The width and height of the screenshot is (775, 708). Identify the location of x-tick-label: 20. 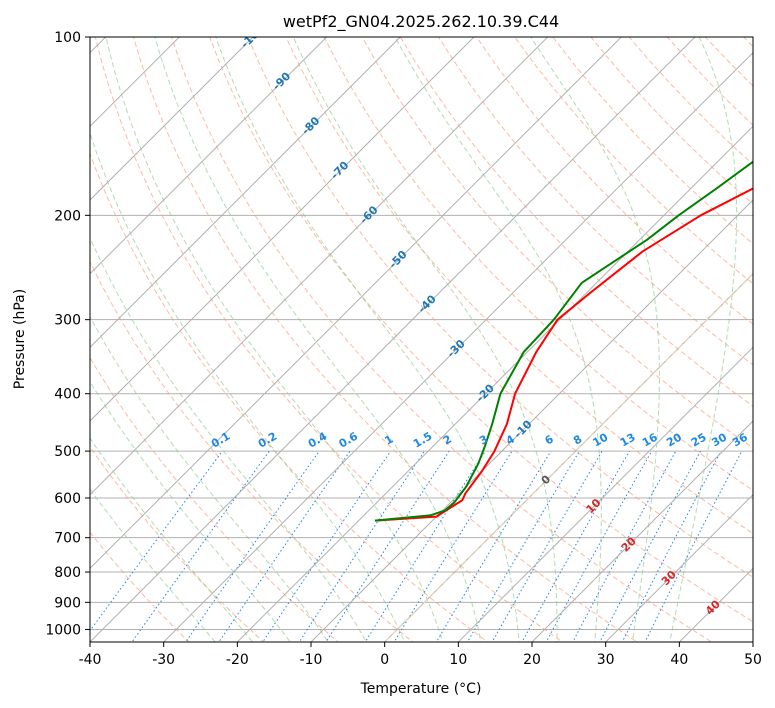
(532, 660).